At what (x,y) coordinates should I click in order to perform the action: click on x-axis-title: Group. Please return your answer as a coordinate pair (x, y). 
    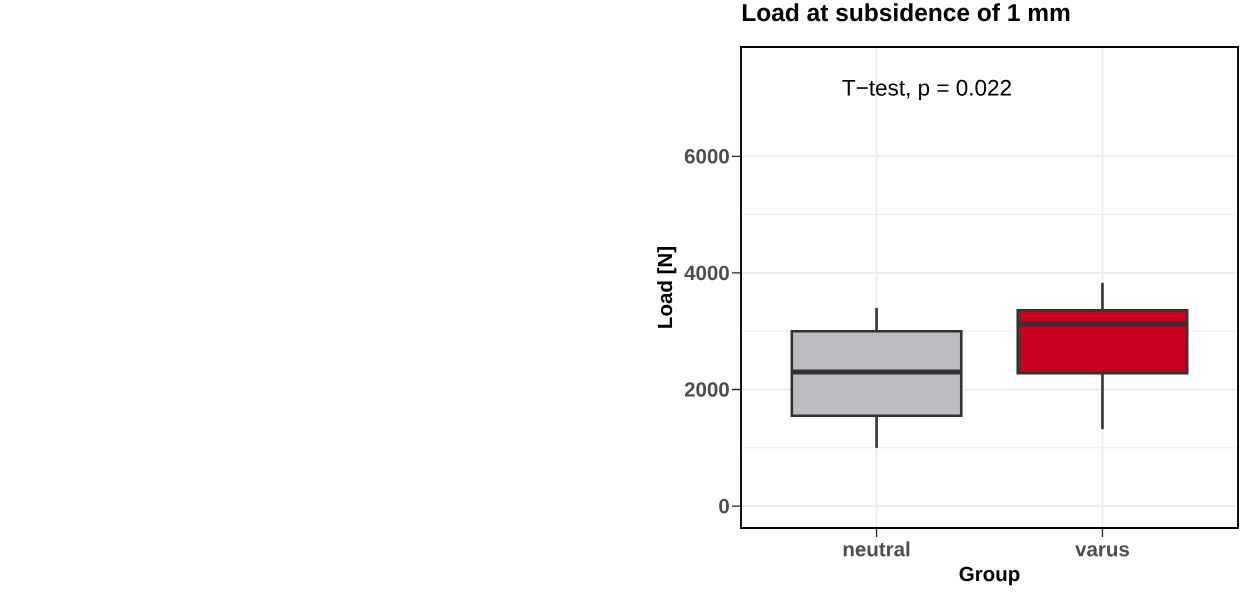
    Looking at the image, I should click on (989, 576).